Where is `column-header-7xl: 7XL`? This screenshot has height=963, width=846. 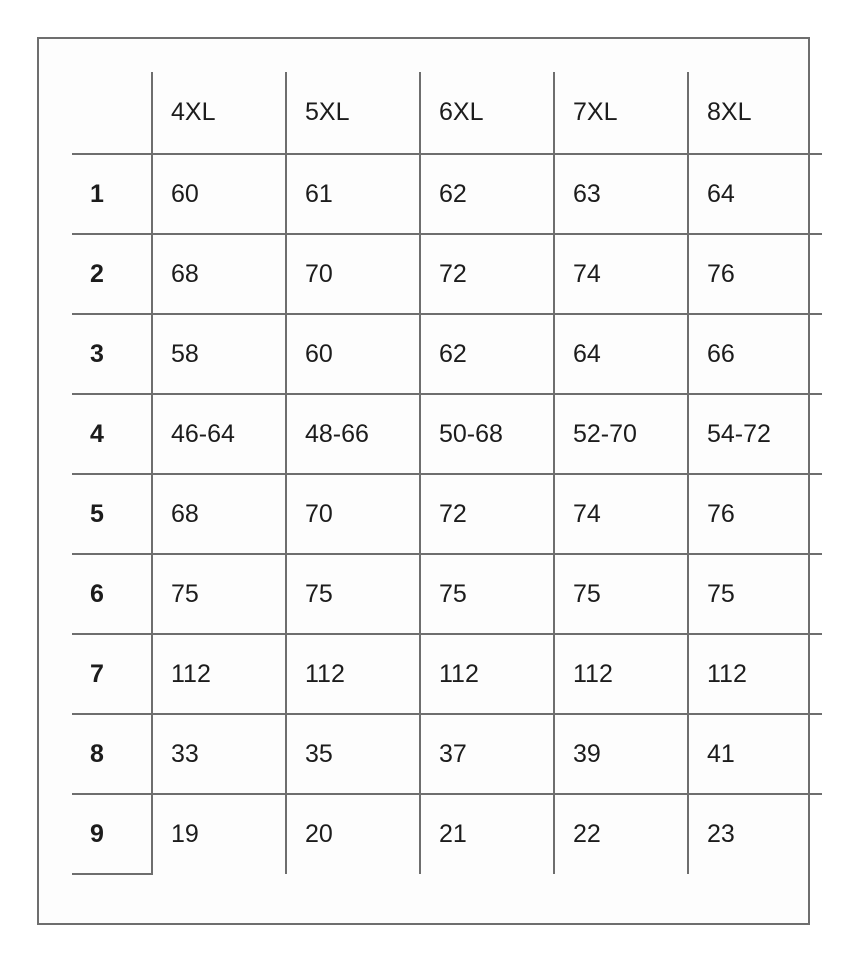 column-header-7xl: 7XL is located at coordinates (620, 113).